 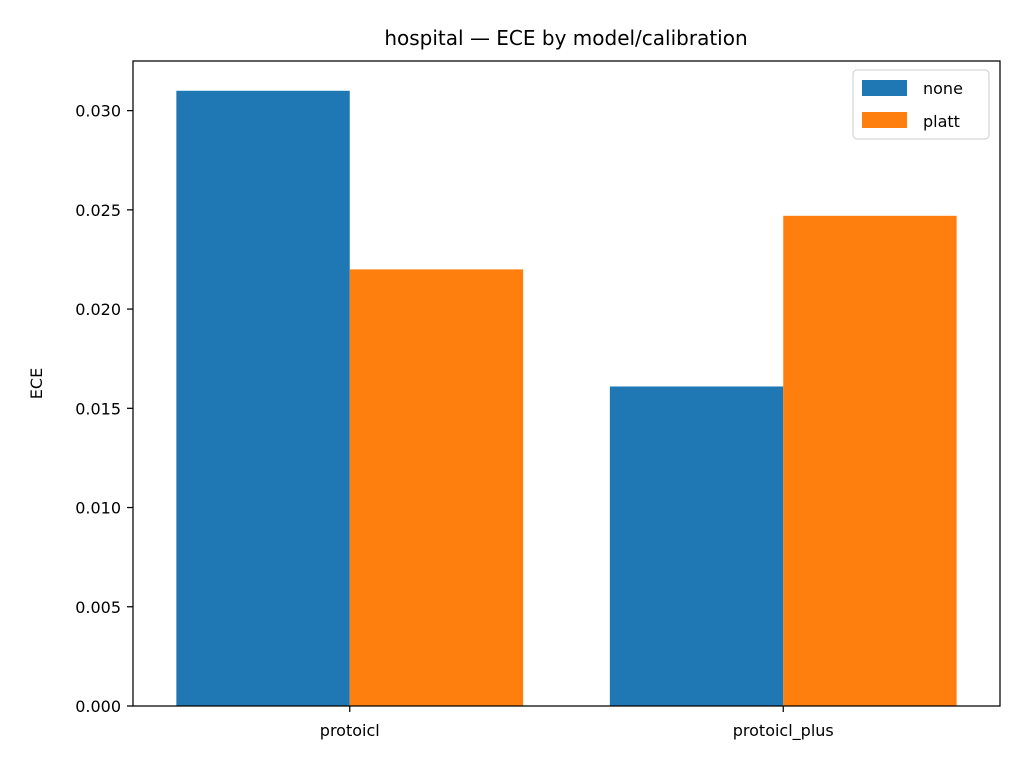 I want to click on y-tick-label: 0.025, so click(x=98, y=210).